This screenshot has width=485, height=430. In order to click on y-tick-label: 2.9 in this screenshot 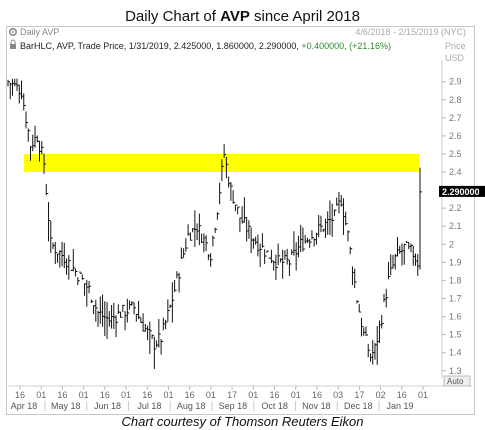, I will do `click(455, 82)`.